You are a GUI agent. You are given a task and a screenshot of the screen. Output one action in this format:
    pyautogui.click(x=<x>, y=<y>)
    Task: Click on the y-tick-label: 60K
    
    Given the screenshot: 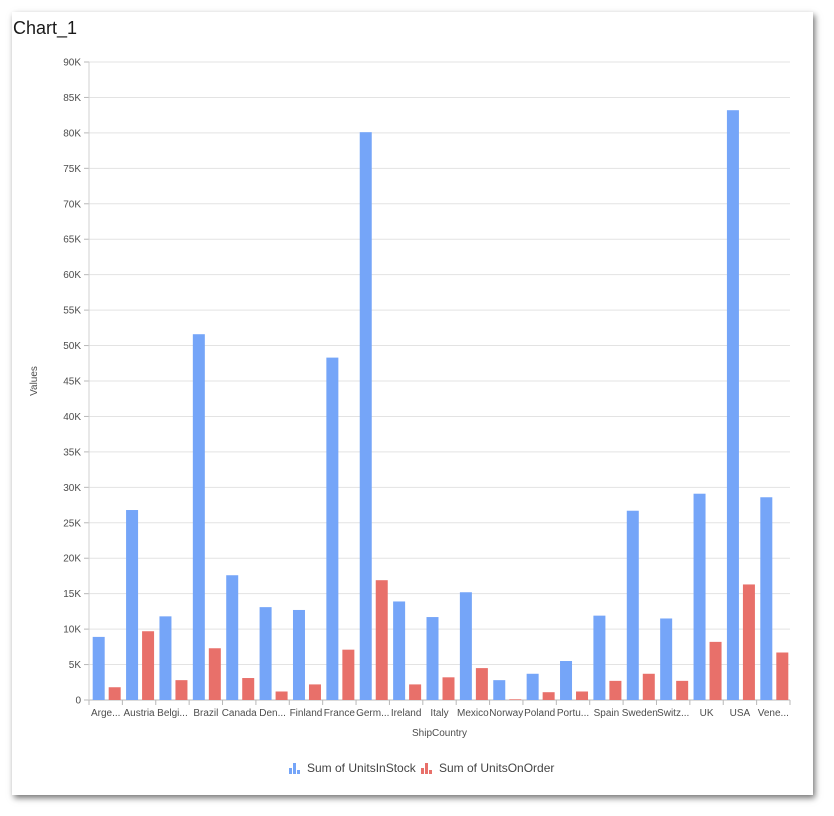 What is the action you would take?
    pyautogui.click(x=72, y=275)
    